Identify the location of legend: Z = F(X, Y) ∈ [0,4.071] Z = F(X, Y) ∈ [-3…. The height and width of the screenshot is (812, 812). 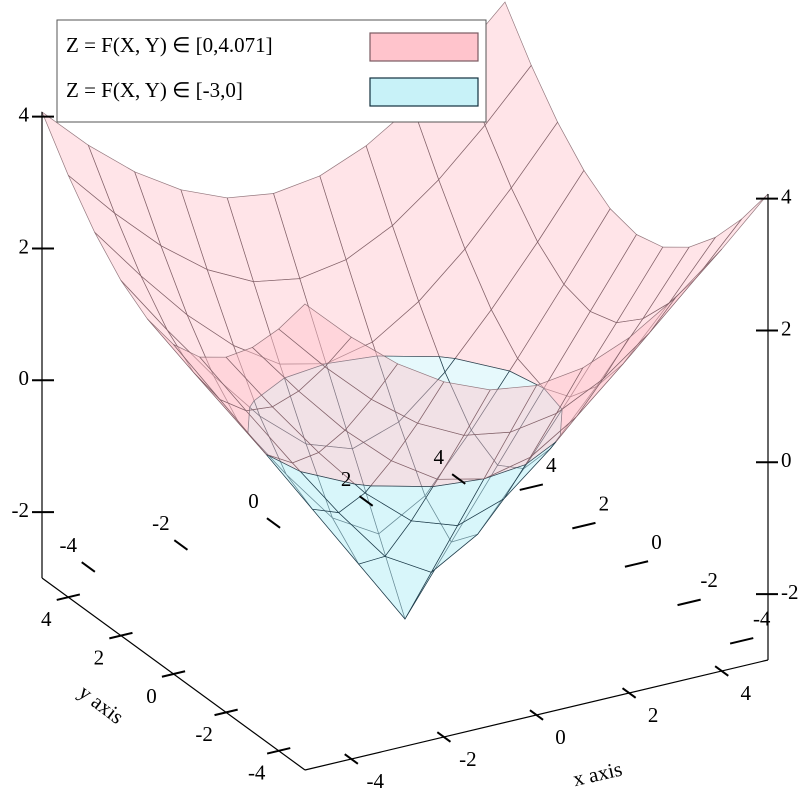
(271, 71).